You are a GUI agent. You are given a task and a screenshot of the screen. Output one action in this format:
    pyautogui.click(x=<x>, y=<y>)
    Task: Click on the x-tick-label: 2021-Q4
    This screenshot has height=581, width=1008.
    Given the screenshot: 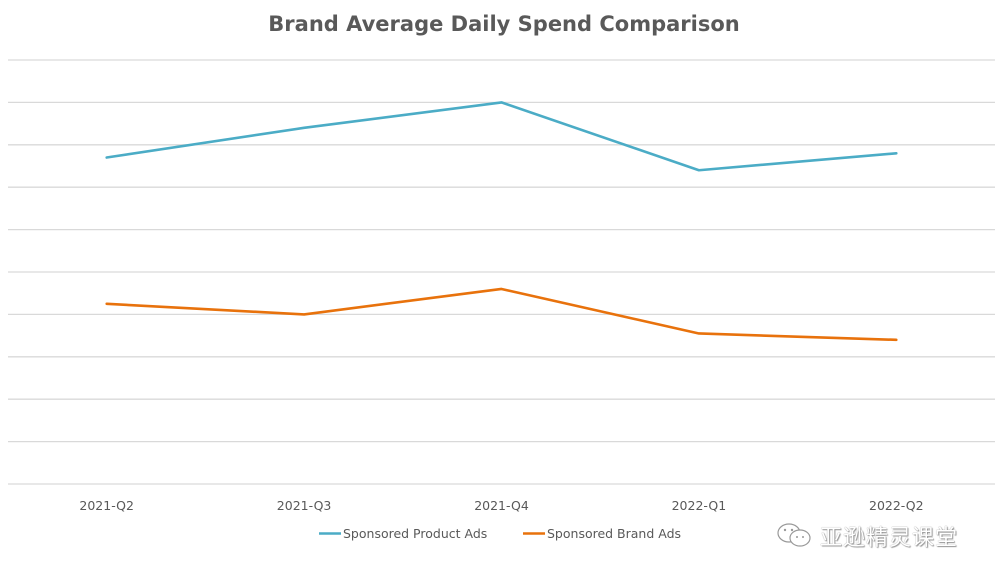 What is the action you would take?
    pyautogui.click(x=501, y=505)
    